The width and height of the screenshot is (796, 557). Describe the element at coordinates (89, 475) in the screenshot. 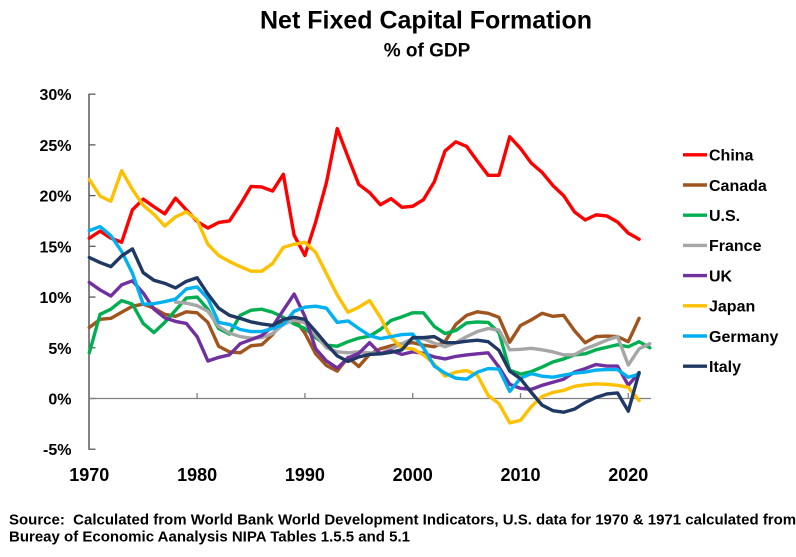

I see `svg-text: 1970` at that location.